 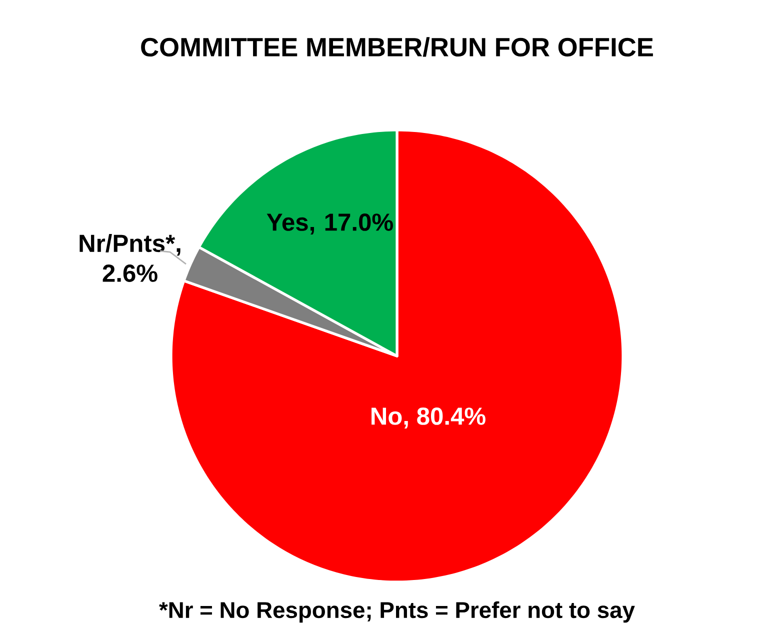 What do you see at coordinates (351, 223) in the screenshot?
I see `data-label: , 17.0%` at bounding box center [351, 223].